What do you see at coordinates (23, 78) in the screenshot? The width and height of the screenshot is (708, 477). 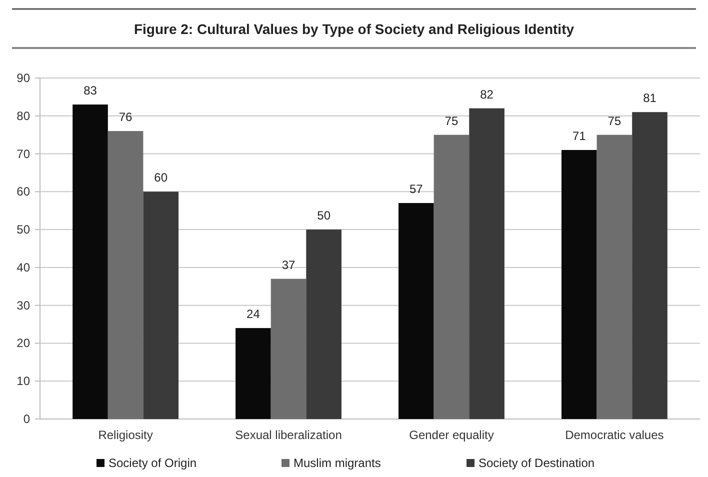 I see `y-tick-label: 90` at bounding box center [23, 78].